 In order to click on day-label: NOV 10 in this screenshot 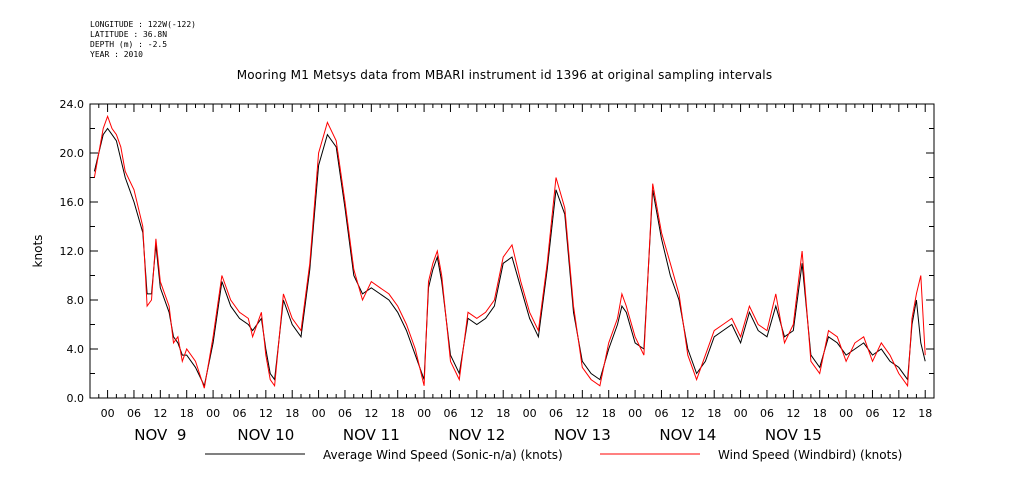, I will do `click(265, 435)`.